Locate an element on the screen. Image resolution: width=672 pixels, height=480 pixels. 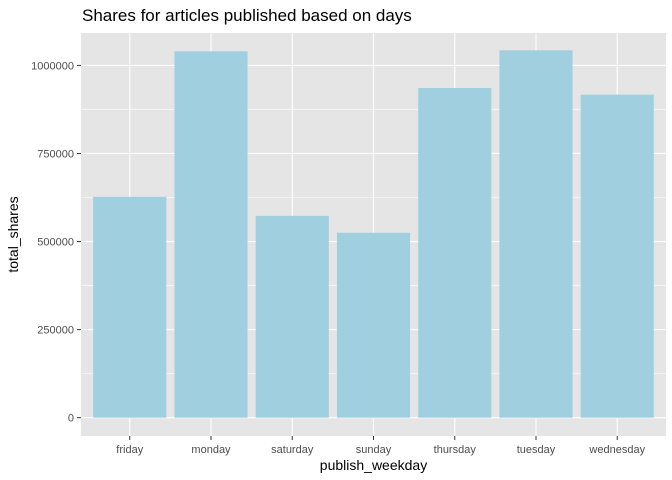
x-tick-label: saturday is located at coordinates (292, 450).